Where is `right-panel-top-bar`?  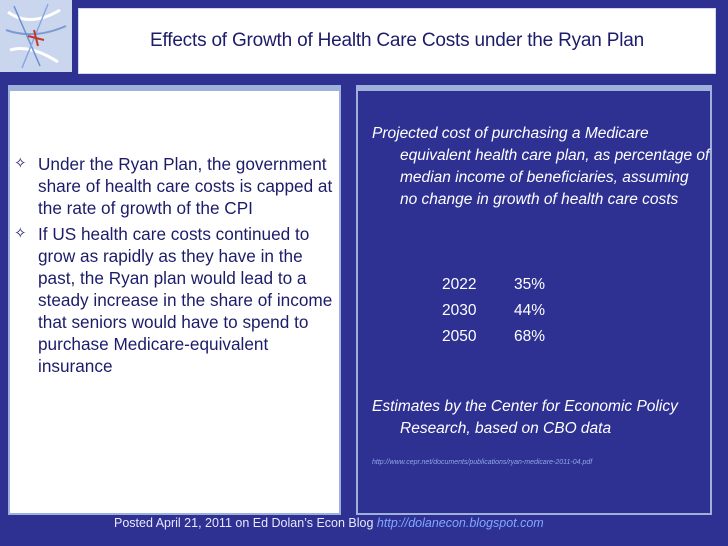
right-panel-top-bar is located at coordinates (534, 88).